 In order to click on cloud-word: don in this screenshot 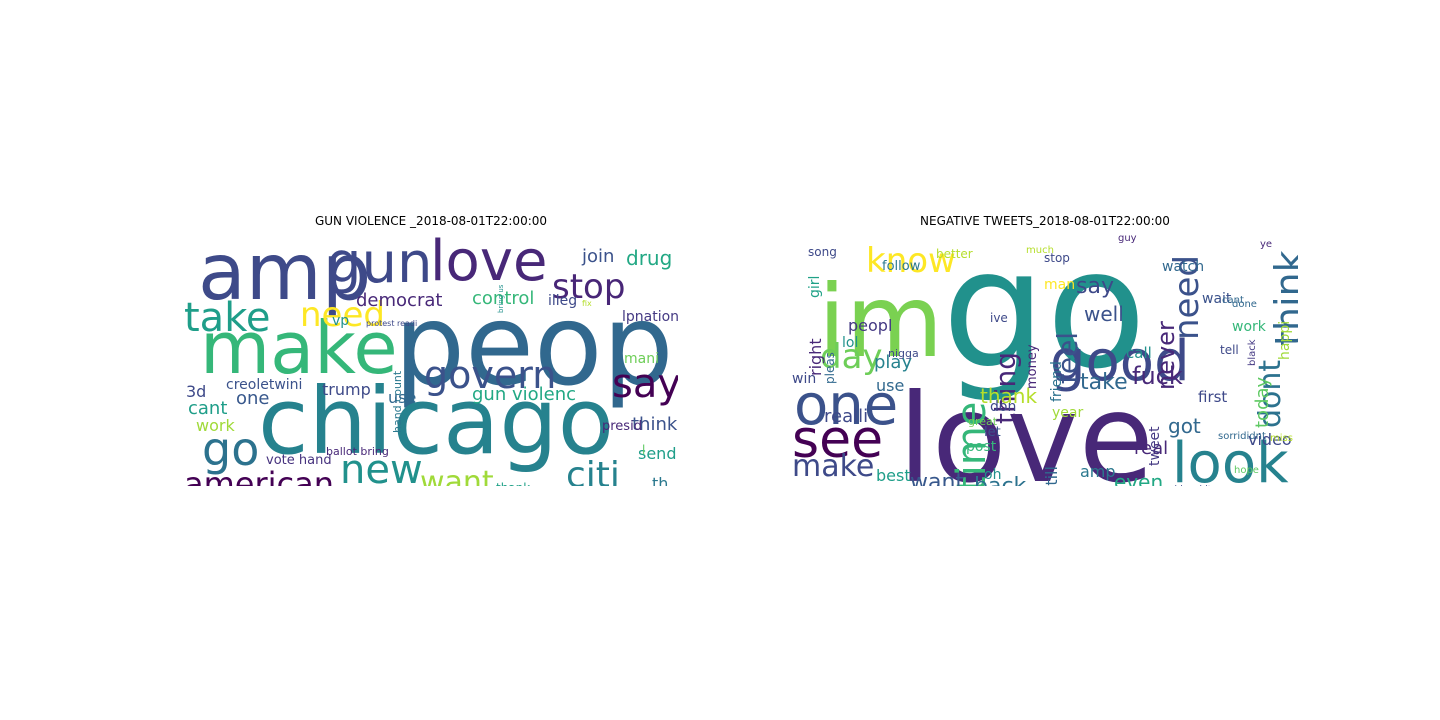, I will do `click(1003, 407)`.